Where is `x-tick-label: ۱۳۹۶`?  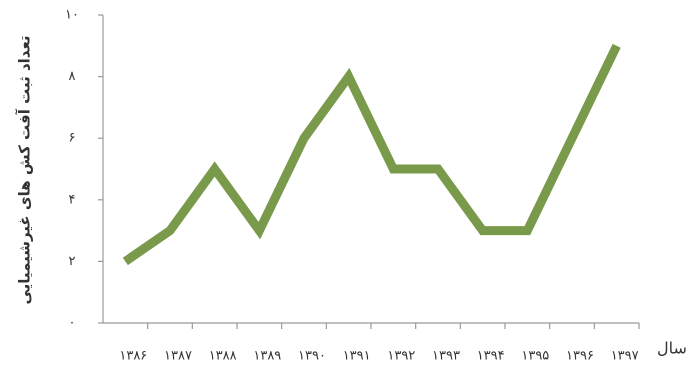 x-tick-label: ۱۳۹۶ is located at coordinates (580, 356).